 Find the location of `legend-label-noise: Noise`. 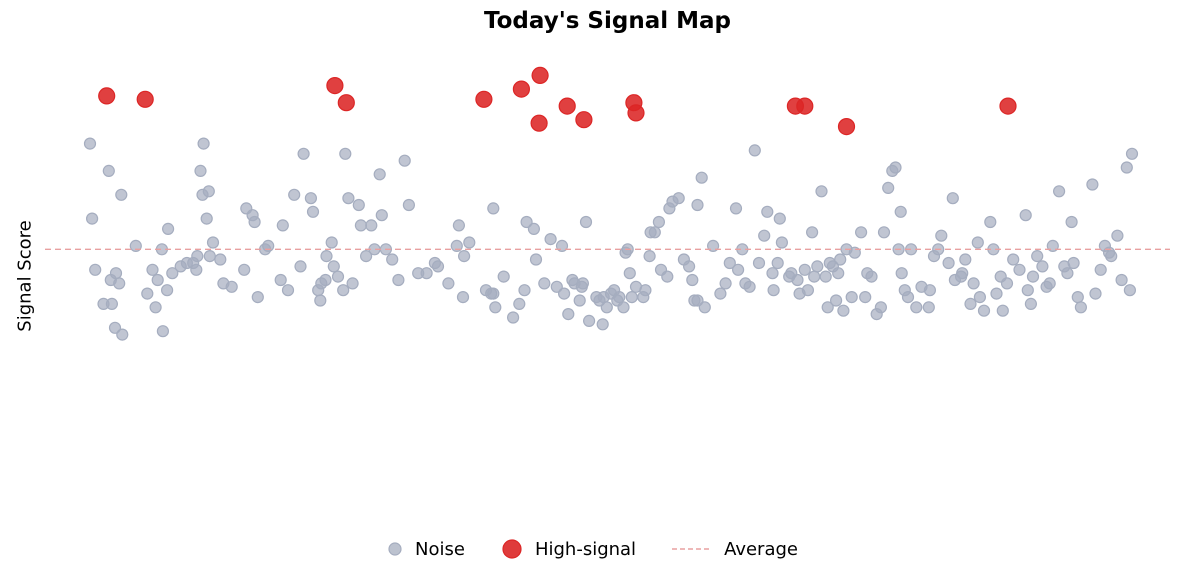

legend-label-noise: Noise is located at coordinates (440, 549).